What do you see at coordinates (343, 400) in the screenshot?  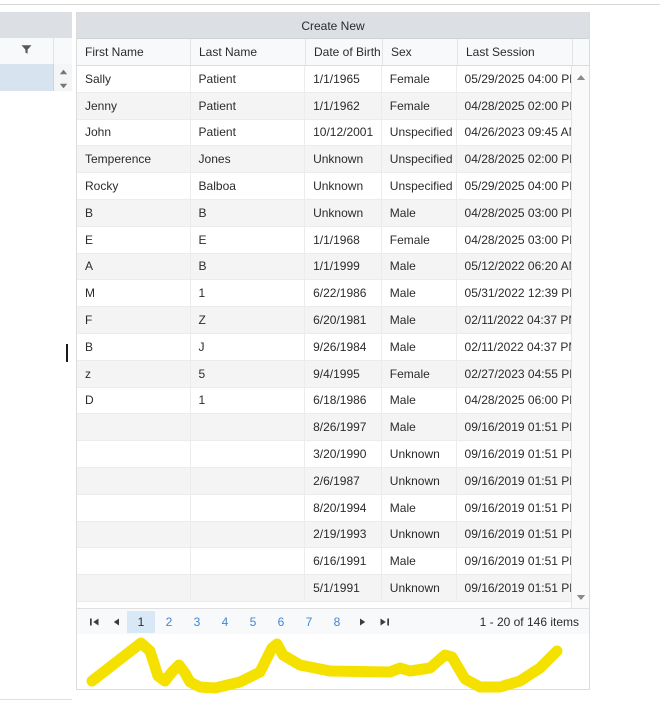 I see `cell-date-of-birth: 6/18/1986` at bounding box center [343, 400].